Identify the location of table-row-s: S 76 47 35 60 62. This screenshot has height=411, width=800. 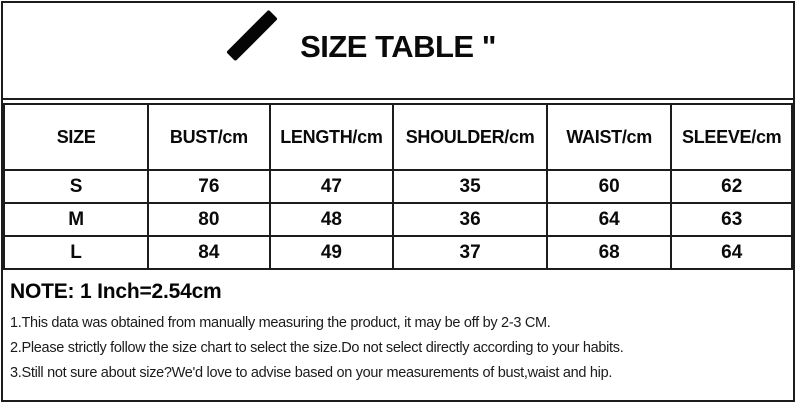
(398, 186).